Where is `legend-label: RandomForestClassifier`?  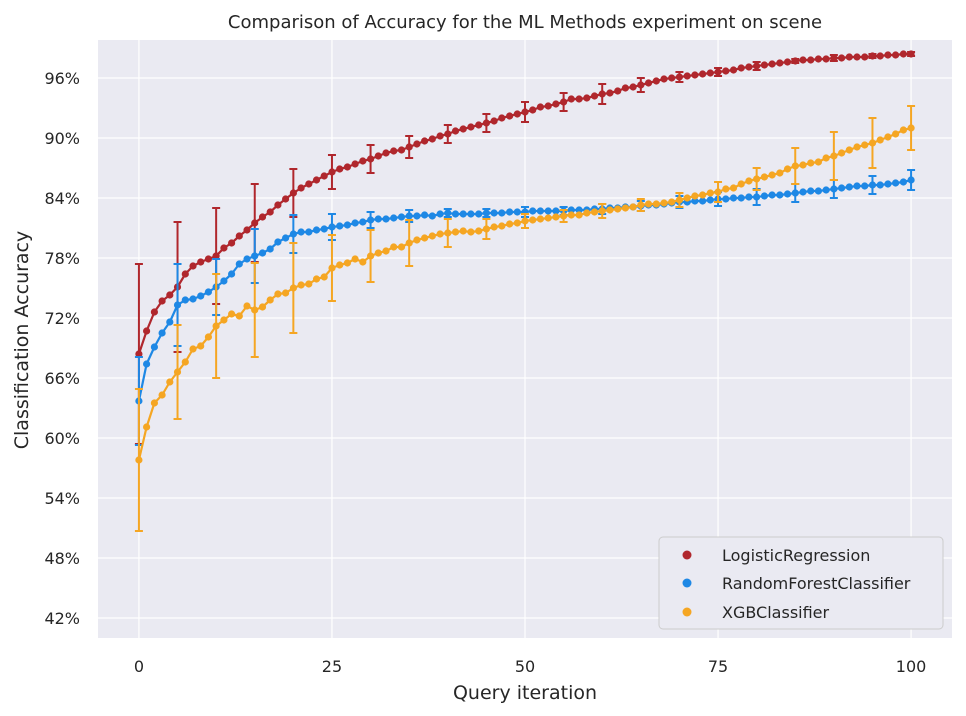 legend-label: RandomForestClassifier is located at coordinates (816, 583).